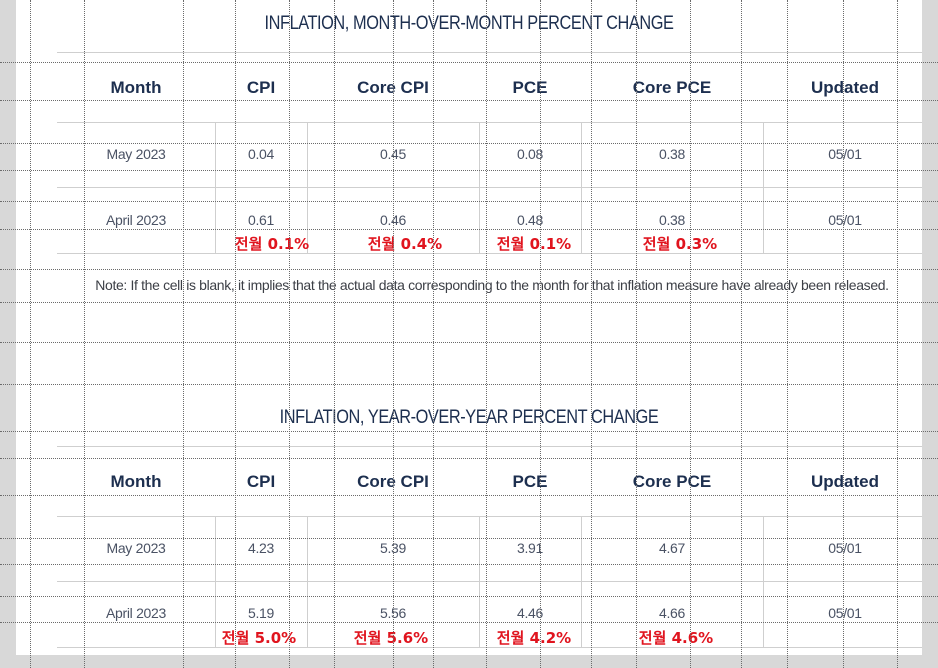 This screenshot has width=938, height=668. Describe the element at coordinates (489, 516) in the screenshot. I see `yoy-header-bottom-line` at that location.